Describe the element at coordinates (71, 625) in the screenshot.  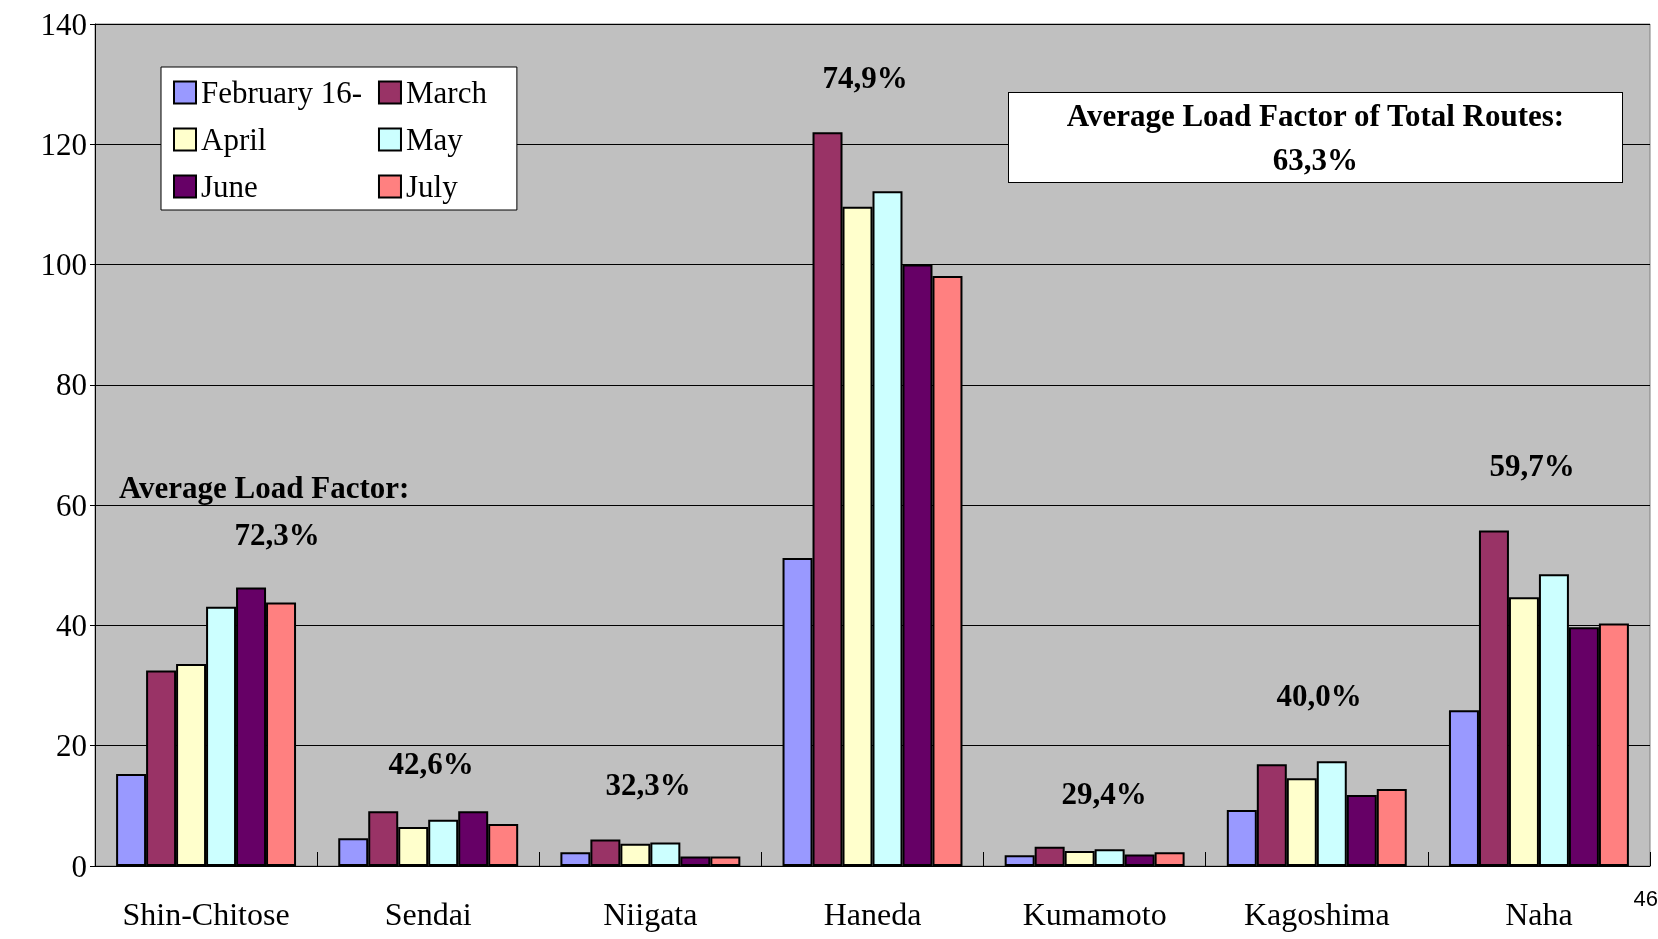
I see `y-tick-label: 40` at that location.